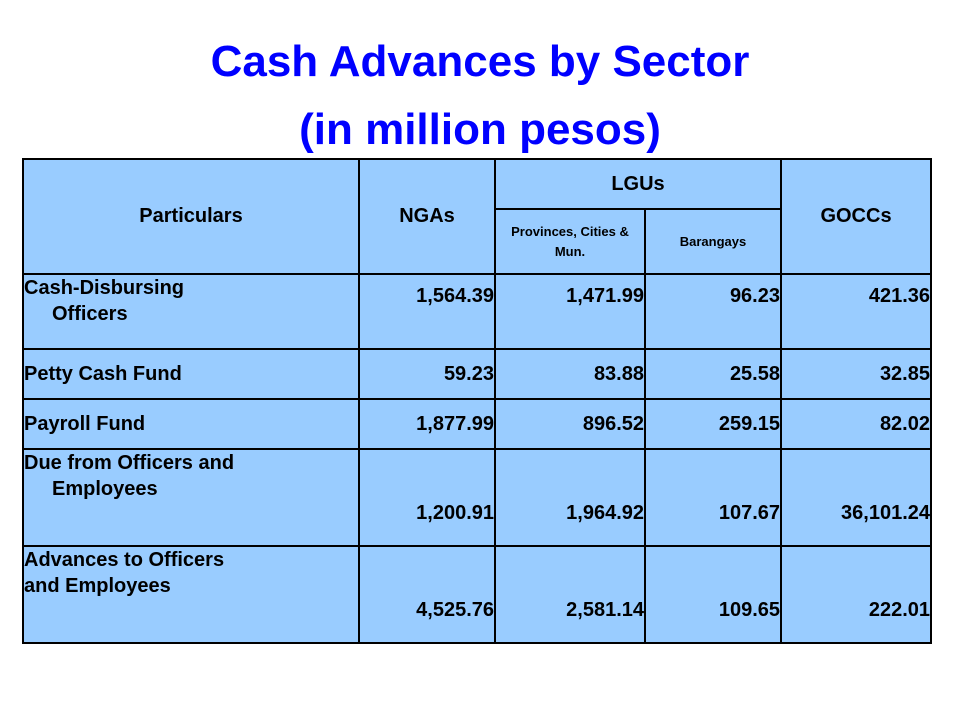 This screenshot has height=720, width=960. What do you see at coordinates (638, 184) in the screenshot?
I see `header-lgus: LGUs` at bounding box center [638, 184].